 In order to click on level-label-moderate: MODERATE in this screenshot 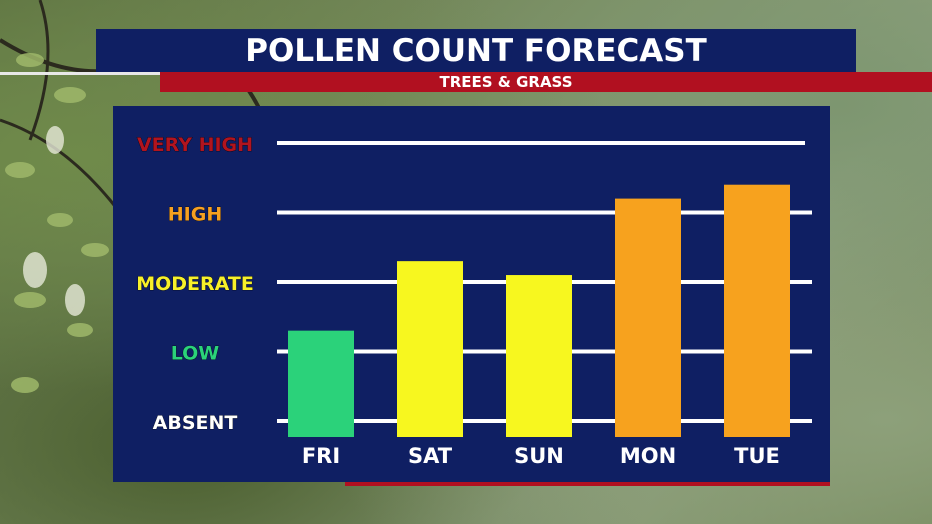, I will do `click(195, 284)`.